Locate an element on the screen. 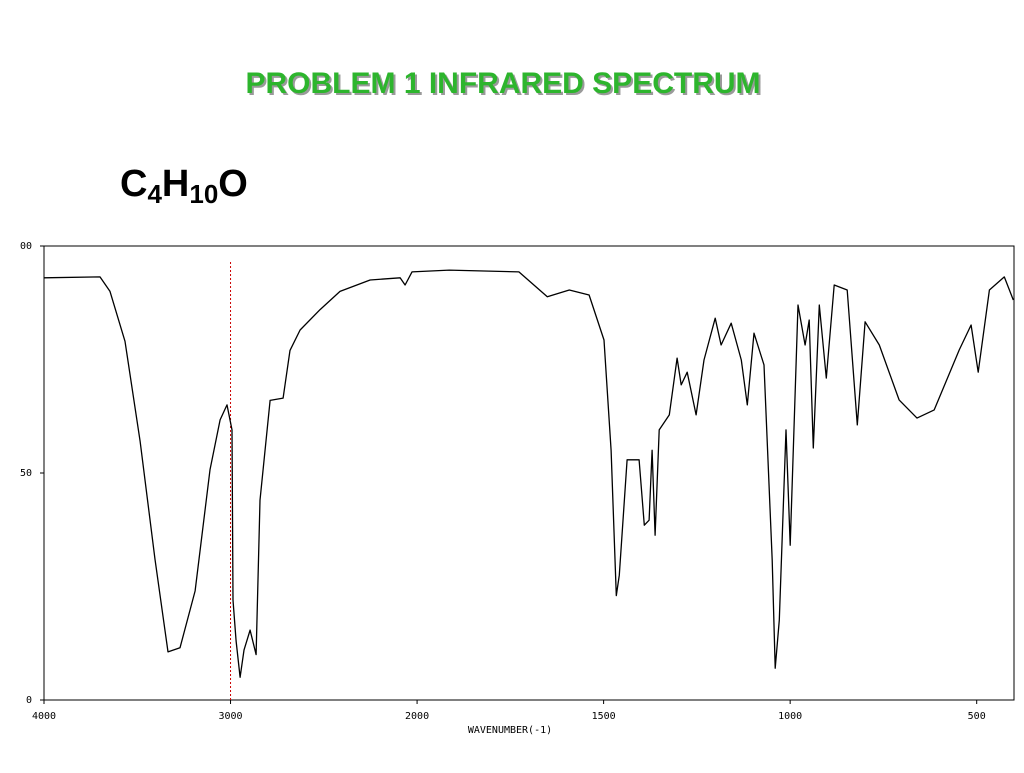 Image resolution: width=1024 pixels, height=773 pixels. title-shadow: PROBLEM 1 INFRARED SPECTRUM is located at coordinates (504, 85).